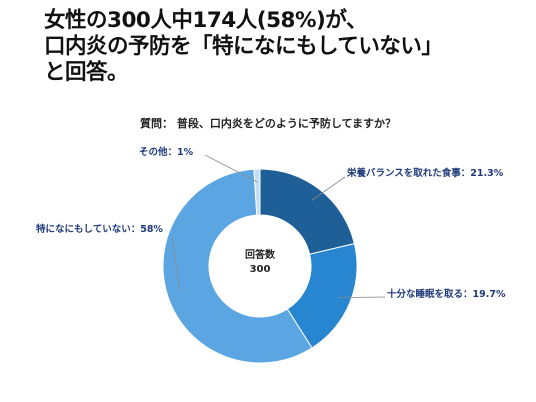  Describe the element at coordinates (166, 152) in the screenshot. I see `slice-label-4: その他：1%` at that location.